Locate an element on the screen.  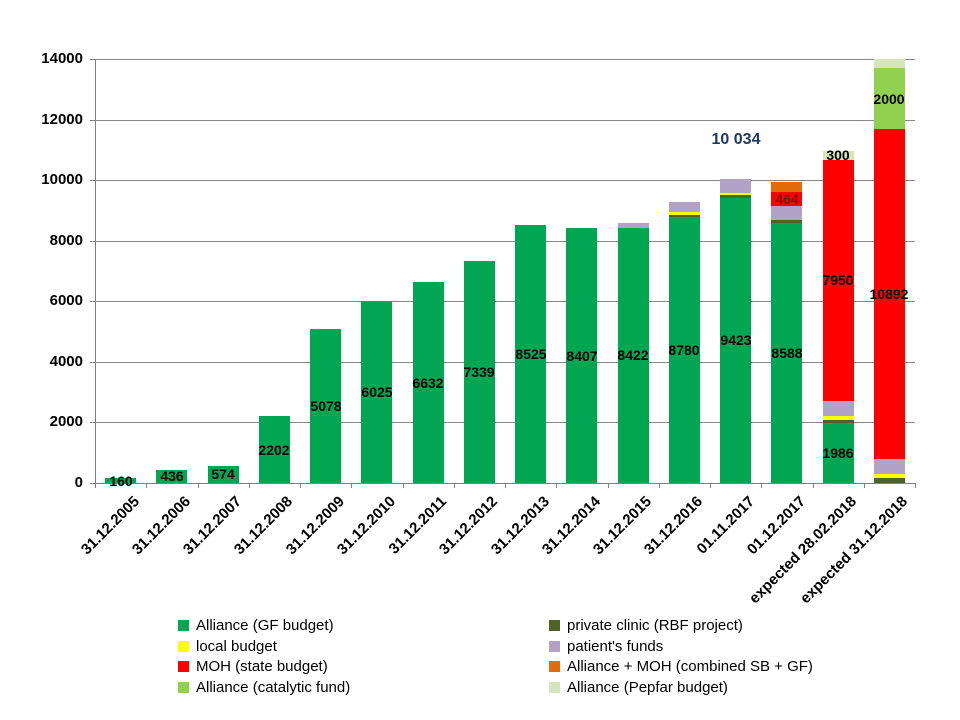
legend-swatch-pepfar is located at coordinates (554, 687).